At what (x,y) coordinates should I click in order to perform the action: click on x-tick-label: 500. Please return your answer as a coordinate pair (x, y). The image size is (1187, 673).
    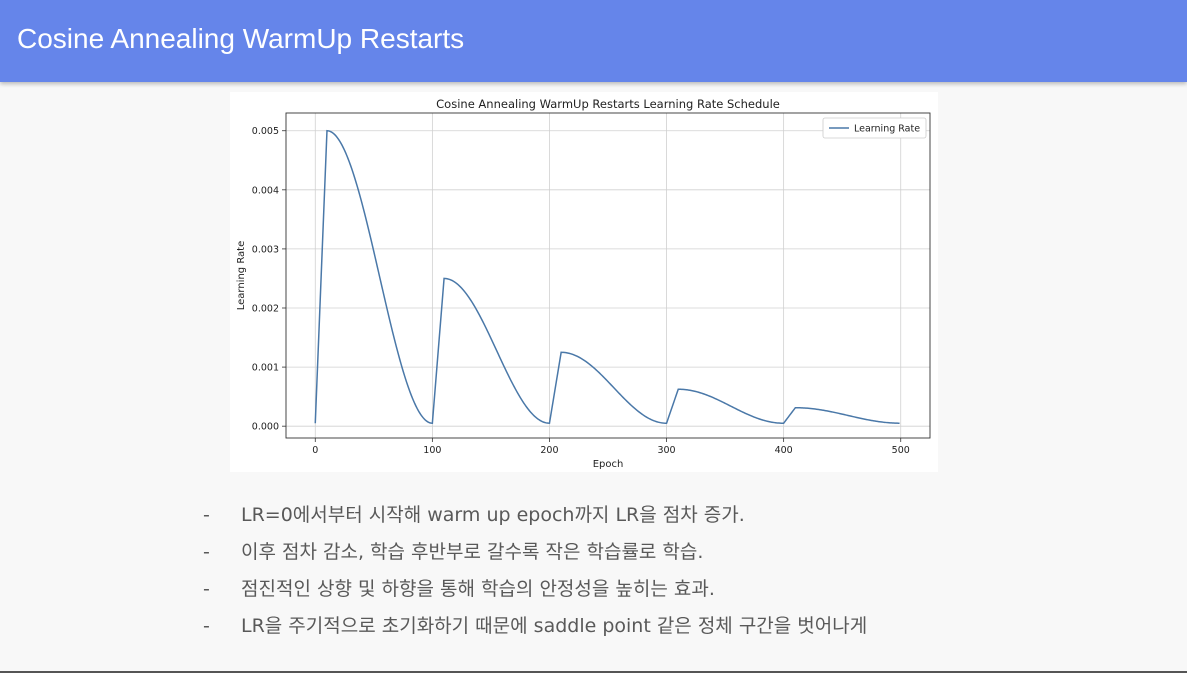
    Looking at the image, I should click on (901, 450).